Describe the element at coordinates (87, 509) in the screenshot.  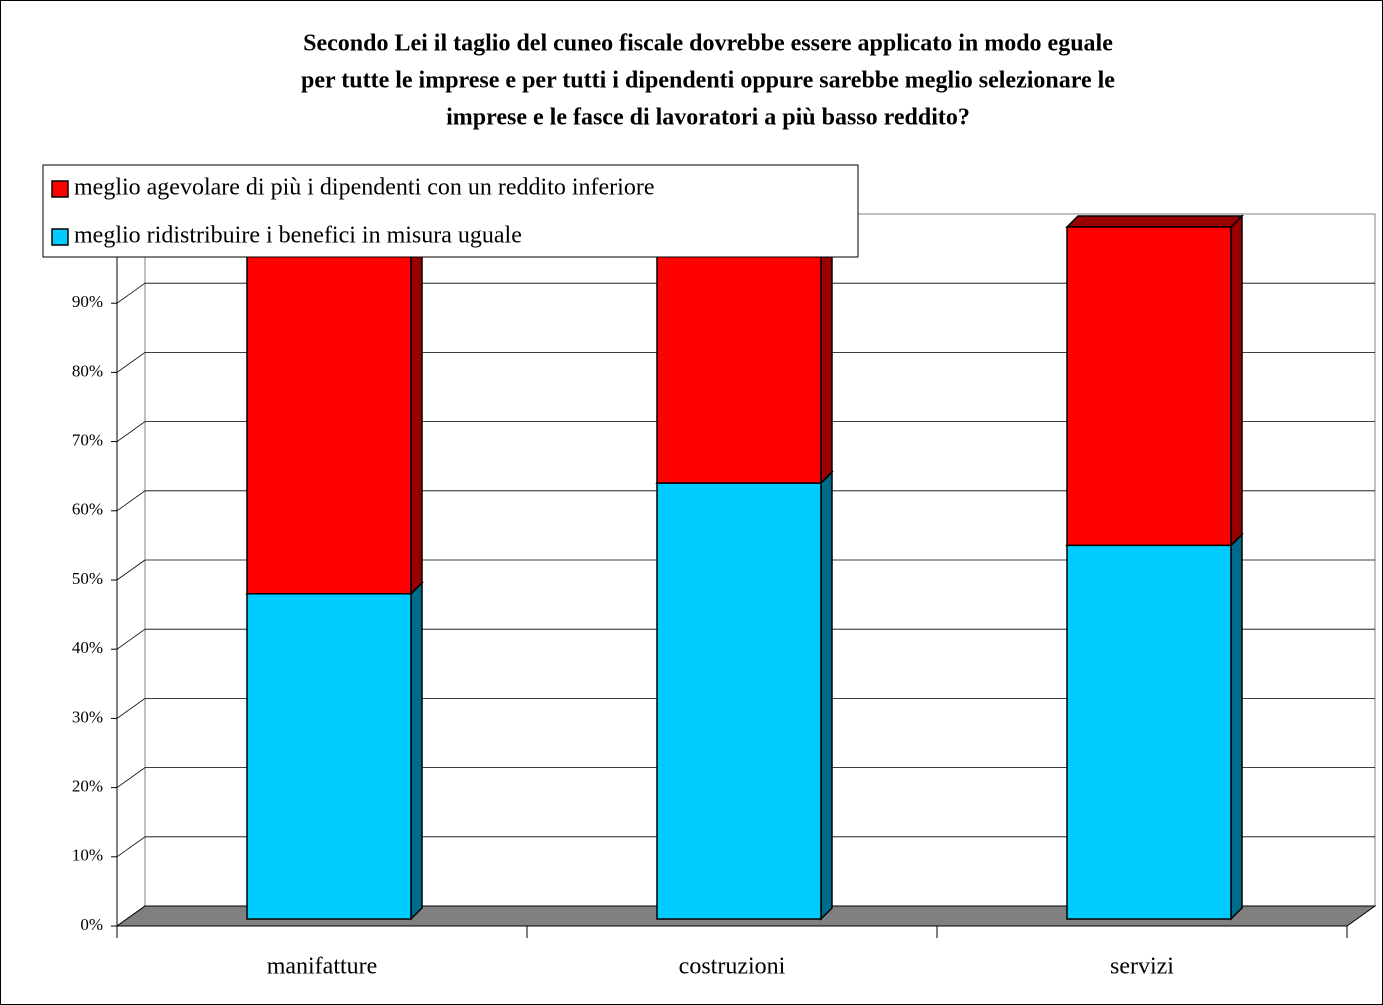
I see `y-tick-label: 60%` at that location.